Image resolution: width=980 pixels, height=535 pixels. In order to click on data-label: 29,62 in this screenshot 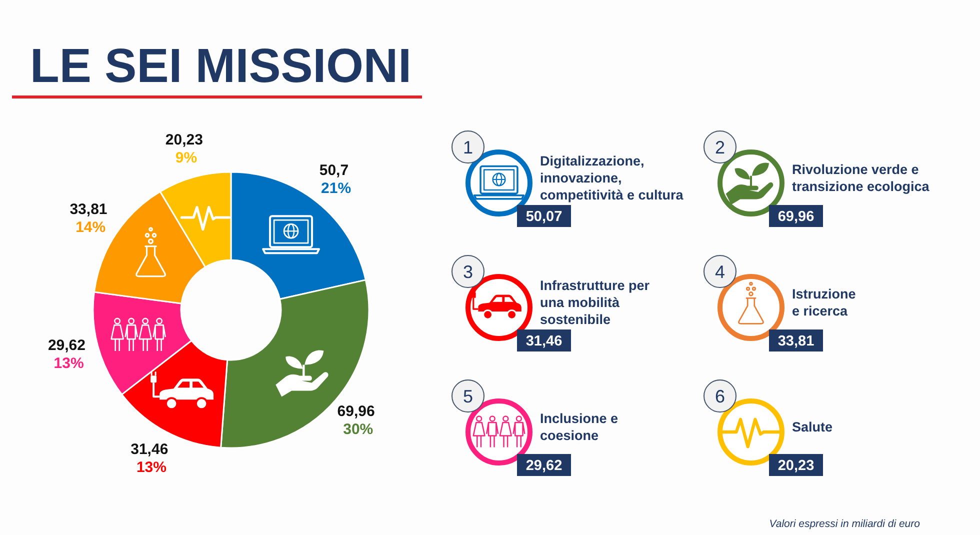, I will do `click(544, 466)`.